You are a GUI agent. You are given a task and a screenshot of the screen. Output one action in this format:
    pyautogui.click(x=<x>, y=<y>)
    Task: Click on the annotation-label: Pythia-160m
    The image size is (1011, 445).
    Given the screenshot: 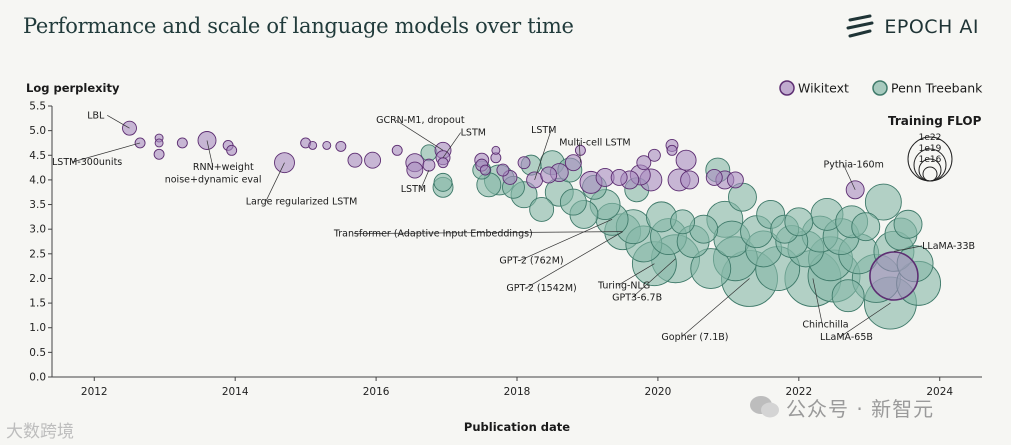 What is the action you would take?
    pyautogui.click(x=853, y=165)
    